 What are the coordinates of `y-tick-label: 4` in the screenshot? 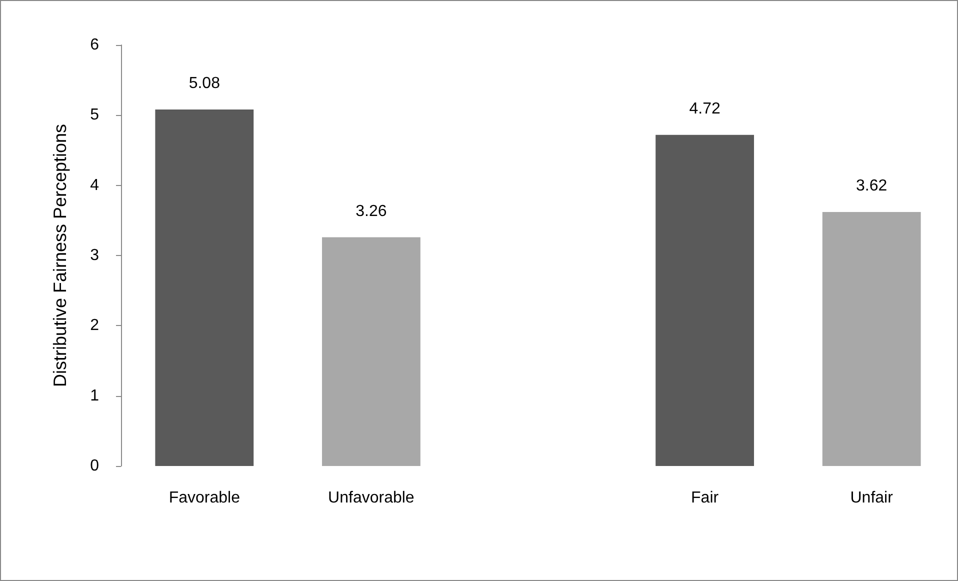 It's located at (95, 185).